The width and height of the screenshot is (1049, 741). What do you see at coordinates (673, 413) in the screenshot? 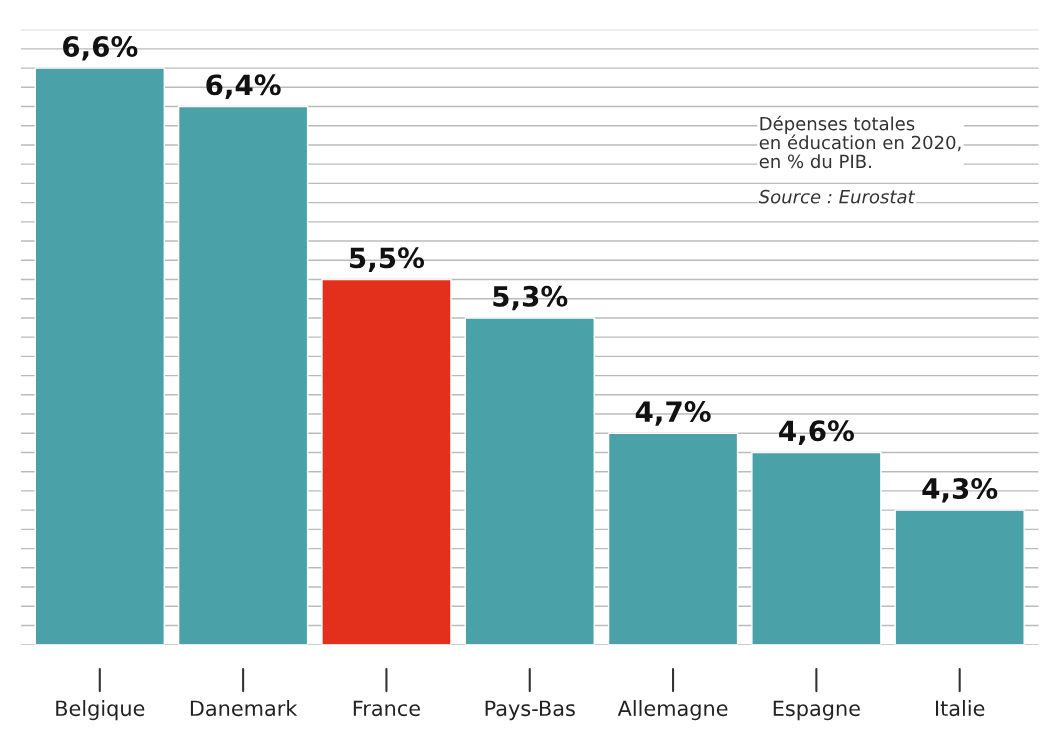
I see `data-label: 4,7%` at bounding box center [673, 413].